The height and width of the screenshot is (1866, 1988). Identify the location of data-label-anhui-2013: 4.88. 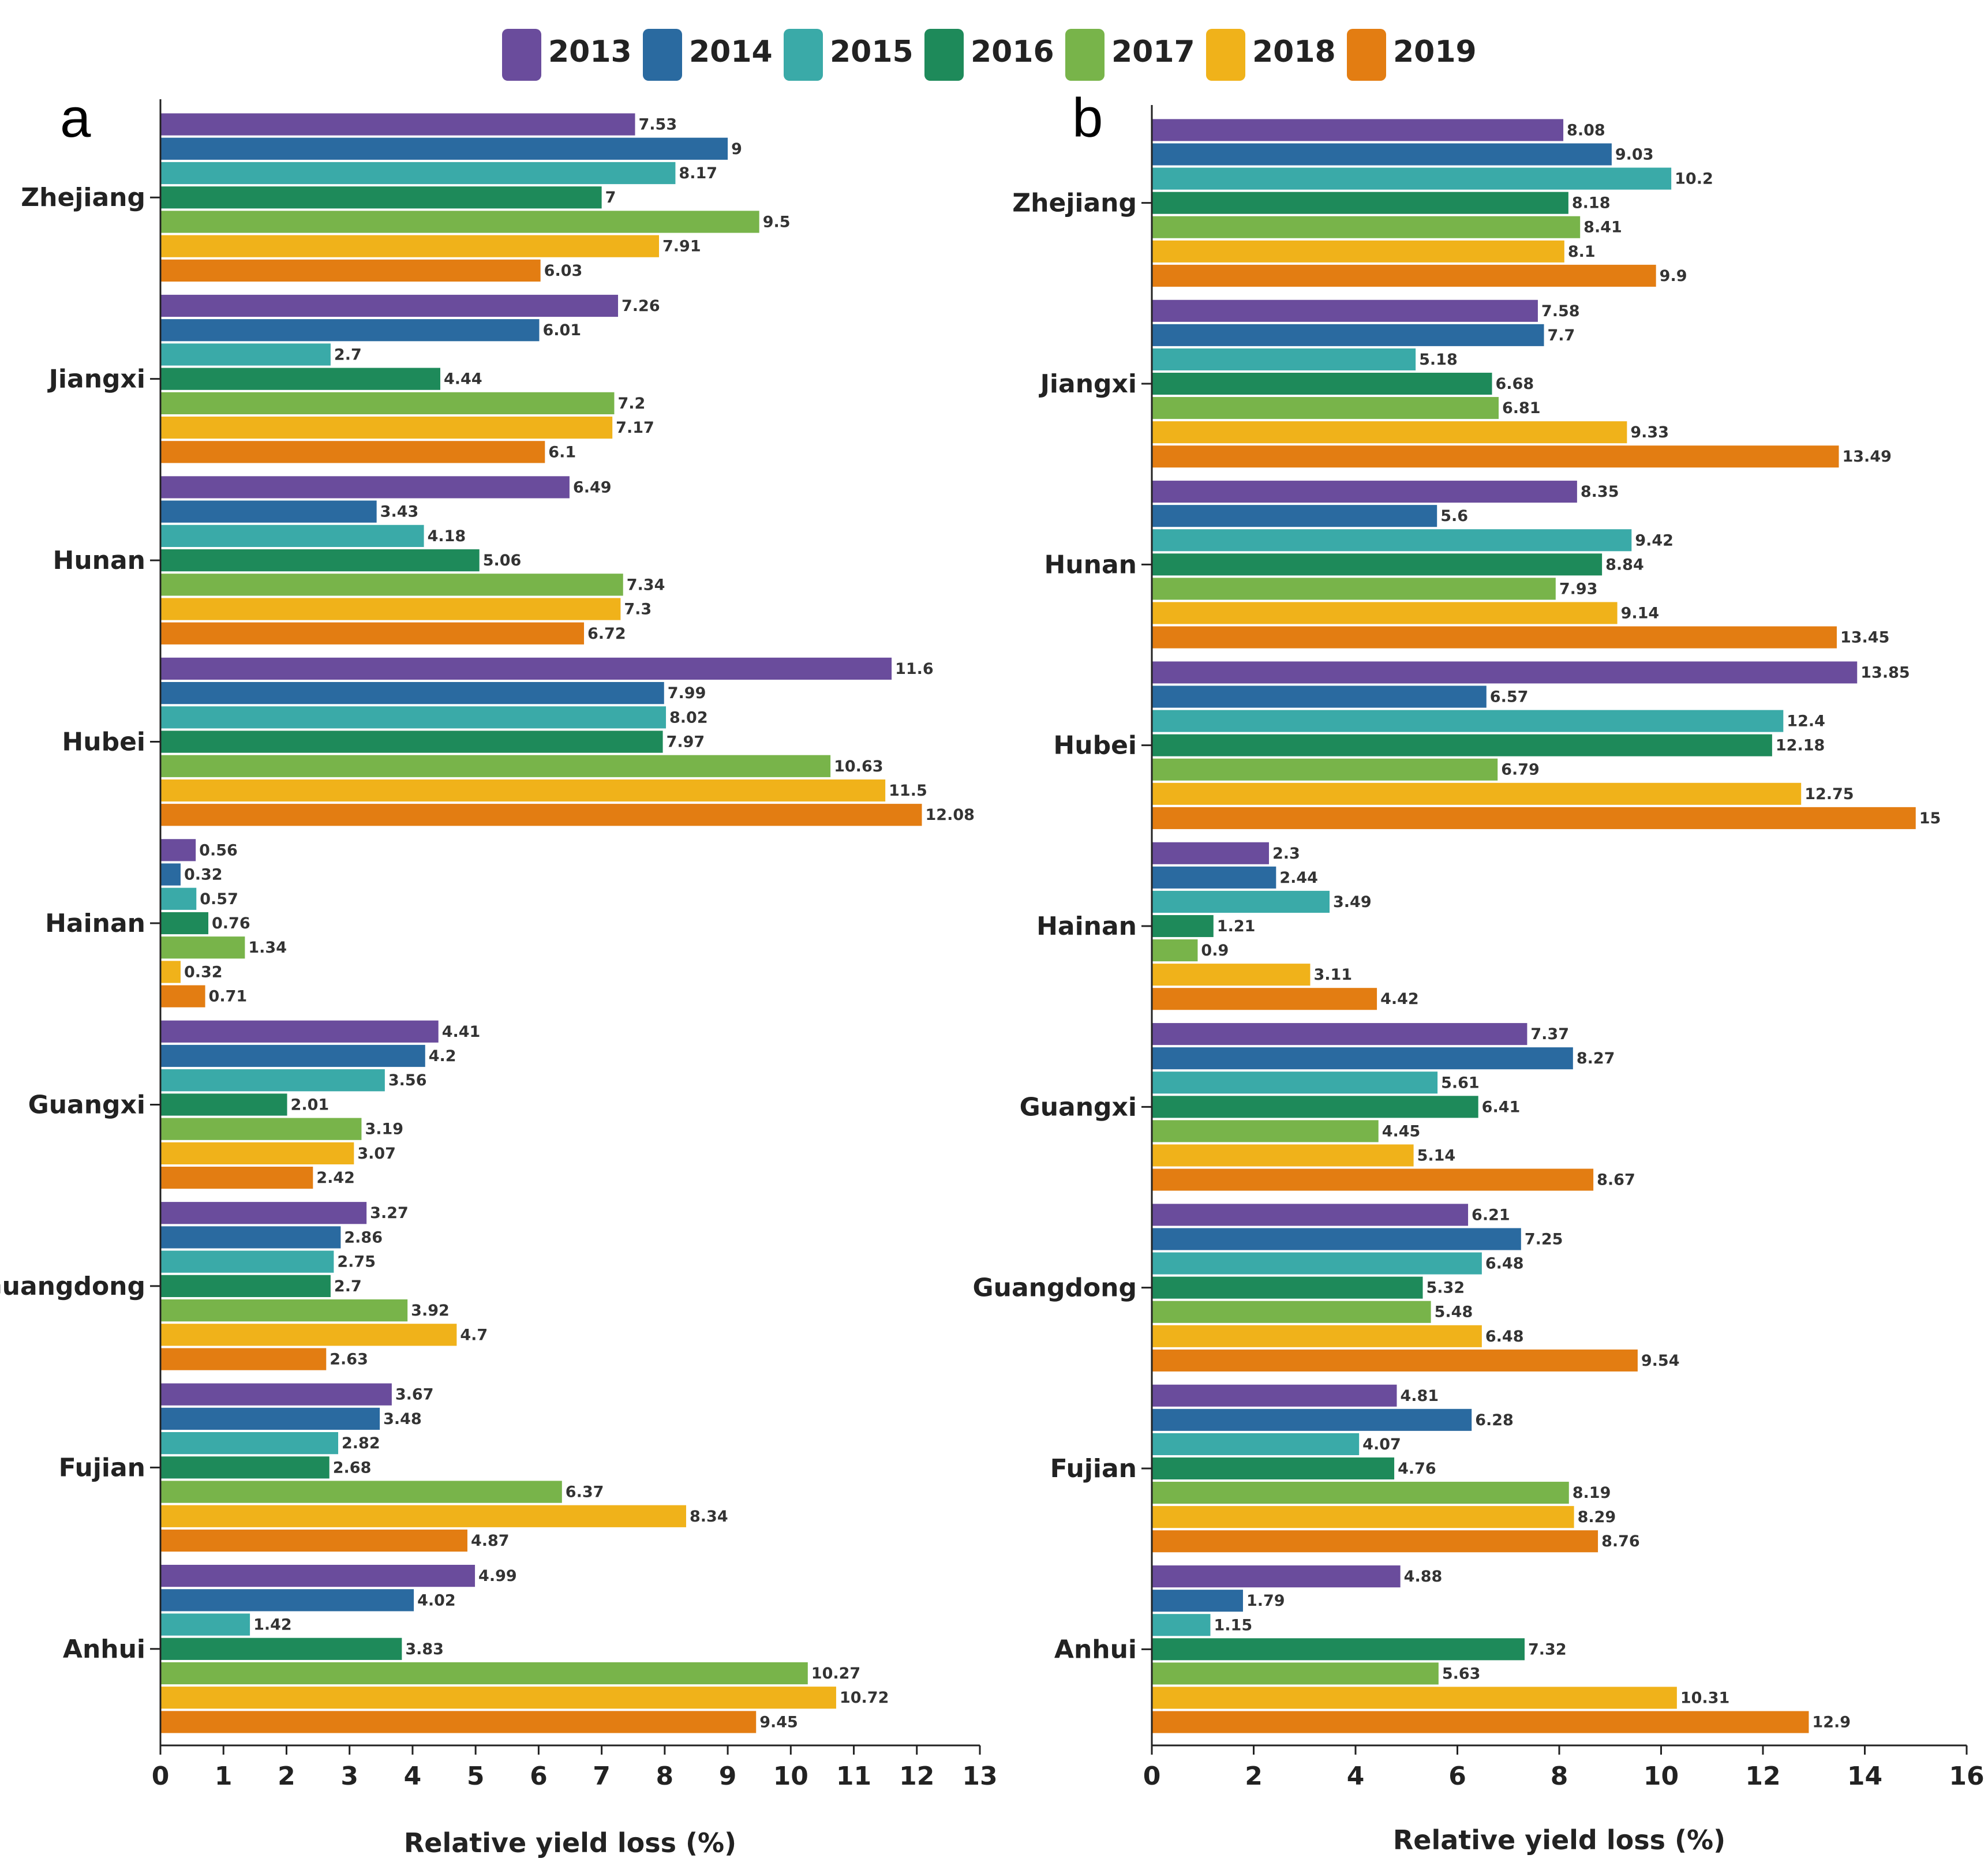
(1423, 1577).